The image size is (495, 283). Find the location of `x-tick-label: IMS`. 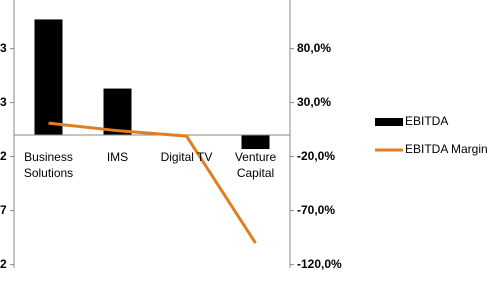

x-tick-label: IMS is located at coordinates (117, 157).